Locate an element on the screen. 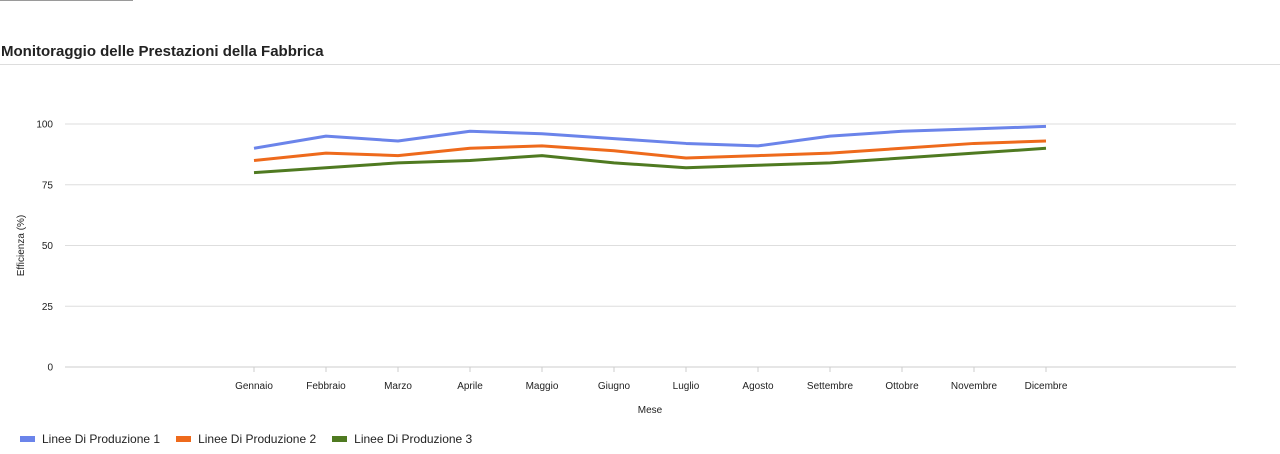 This screenshot has width=1280, height=454. y-tick-label: 25 is located at coordinates (48, 307).